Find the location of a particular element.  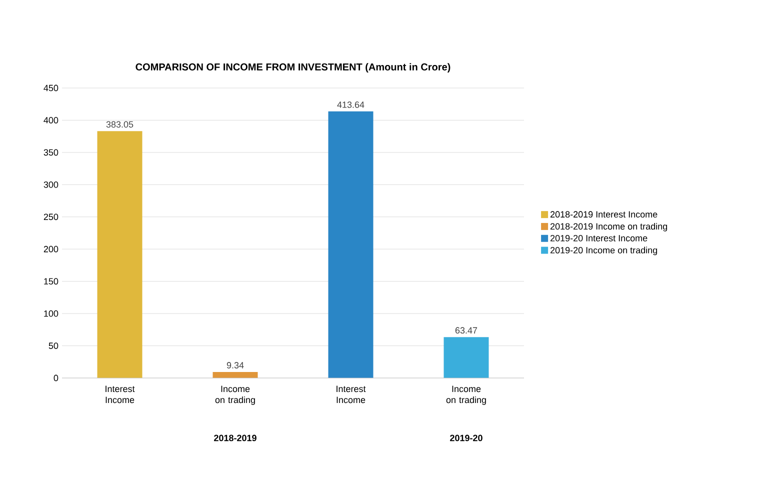

y-tick-label: 300 is located at coordinates (51, 184).